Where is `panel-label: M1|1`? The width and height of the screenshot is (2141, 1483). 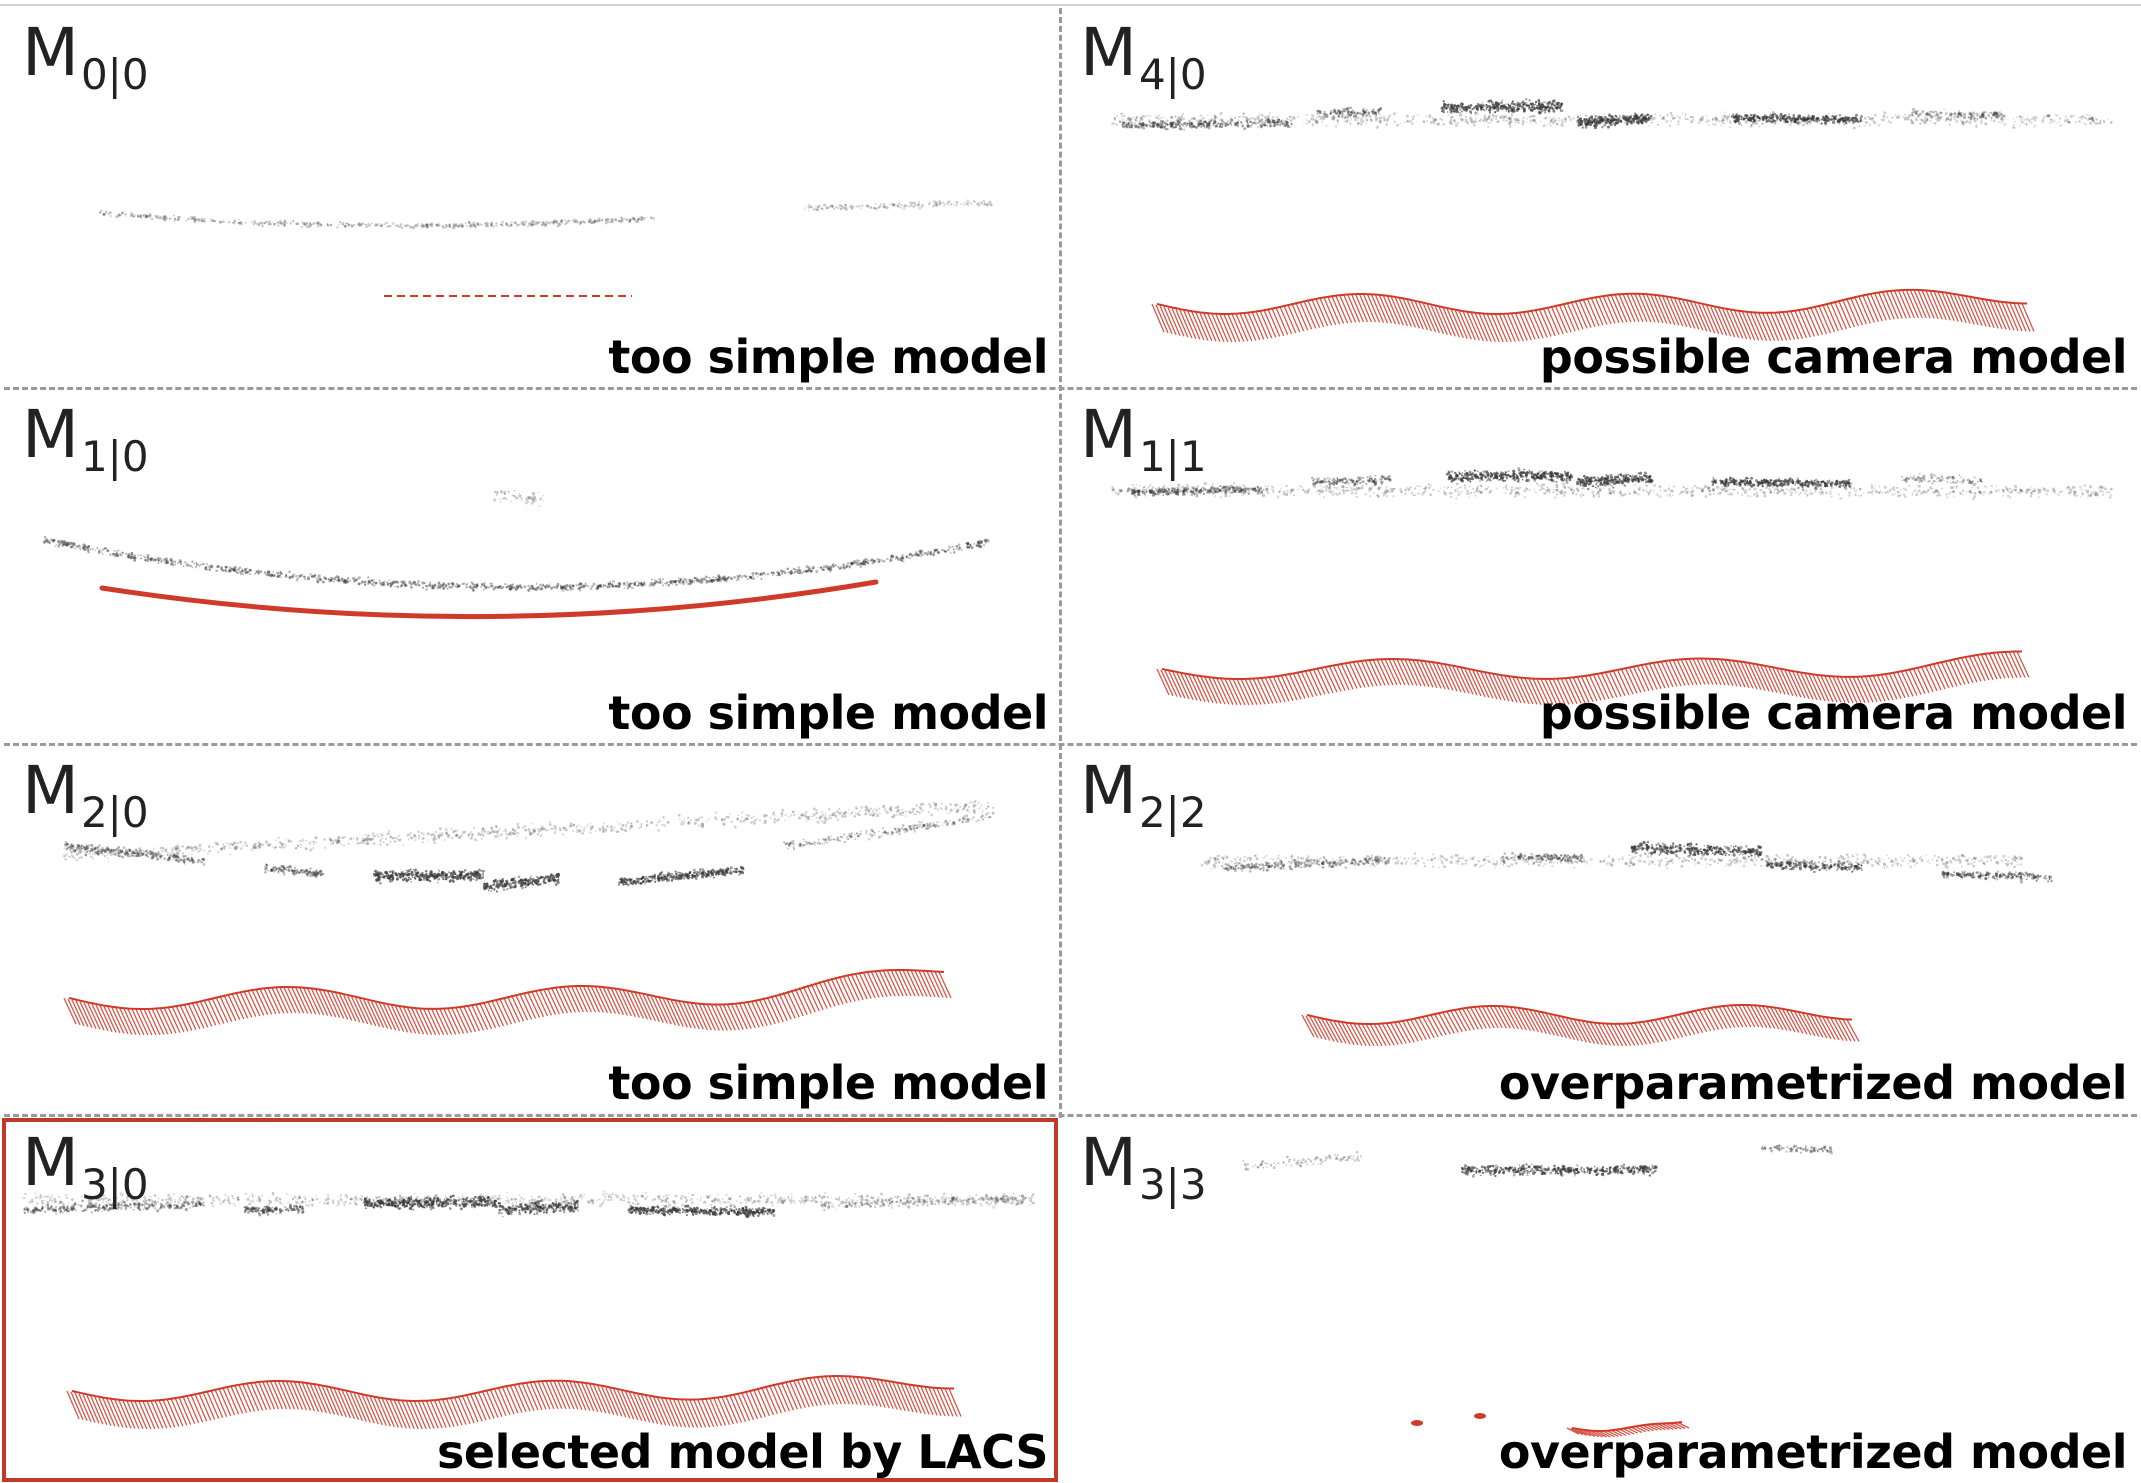 panel-label: M1|1 is located at coordinates (1143, 440).